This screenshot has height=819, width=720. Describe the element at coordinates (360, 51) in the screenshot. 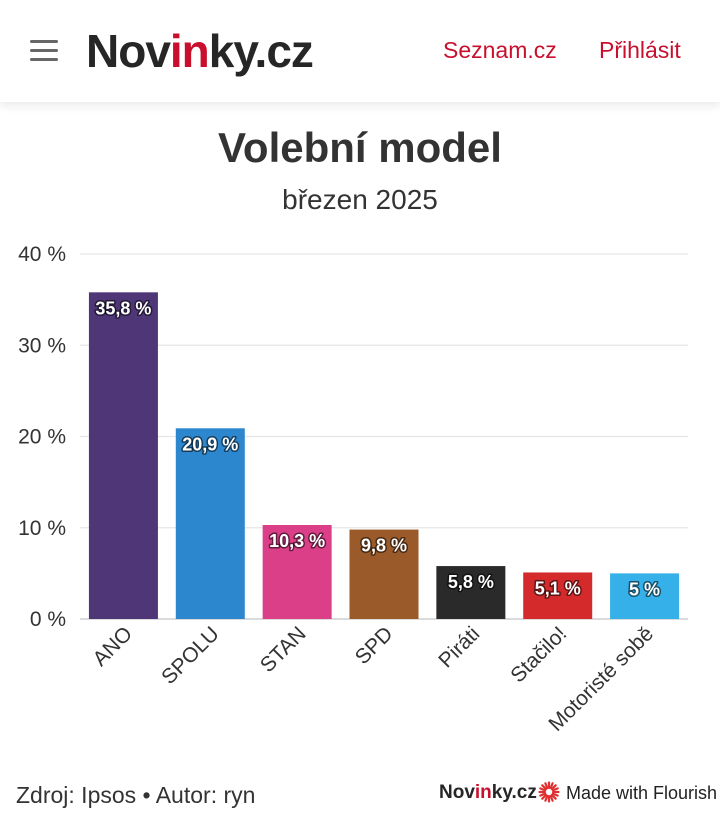

I see `site-header: Novinky.cz Seznam.cz Přihlásit` at that location.